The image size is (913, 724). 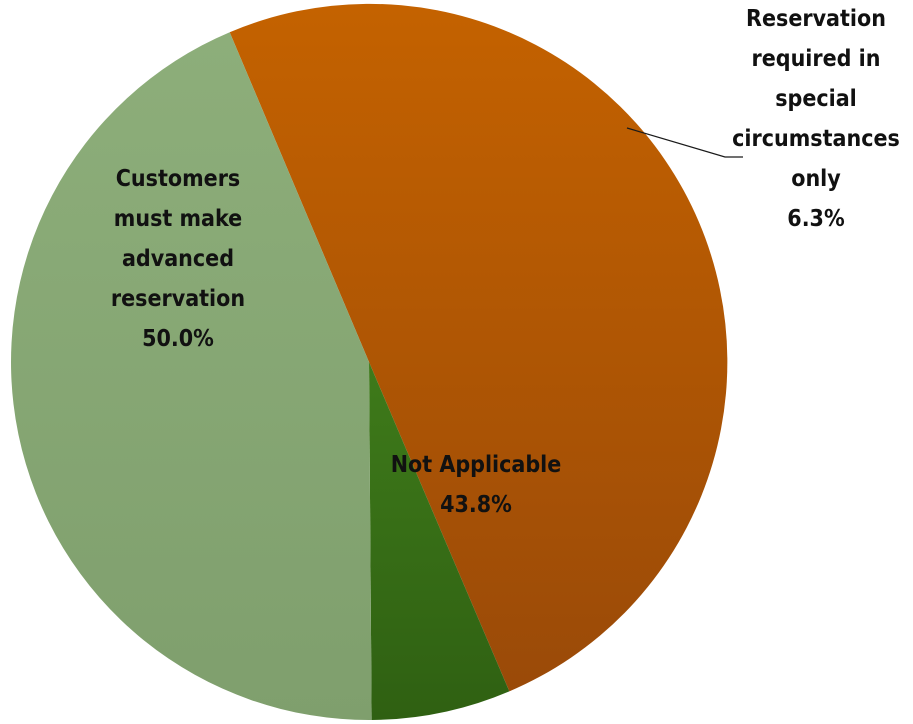 I want to click on leader-line-special-circumstances, so click(x=684, y=142).